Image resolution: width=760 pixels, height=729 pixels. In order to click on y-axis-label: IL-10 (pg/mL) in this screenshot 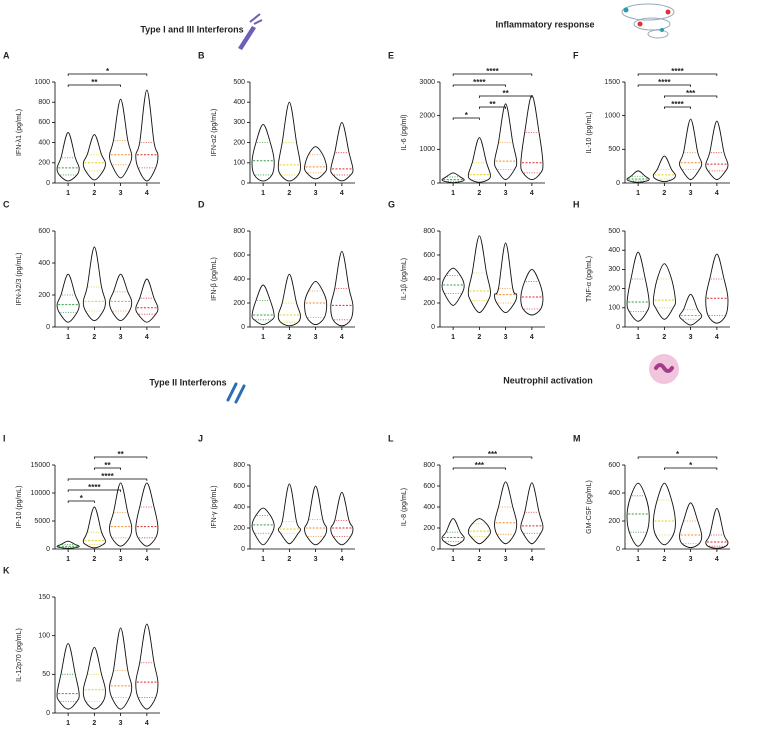, I will do `click(589, 132)`.